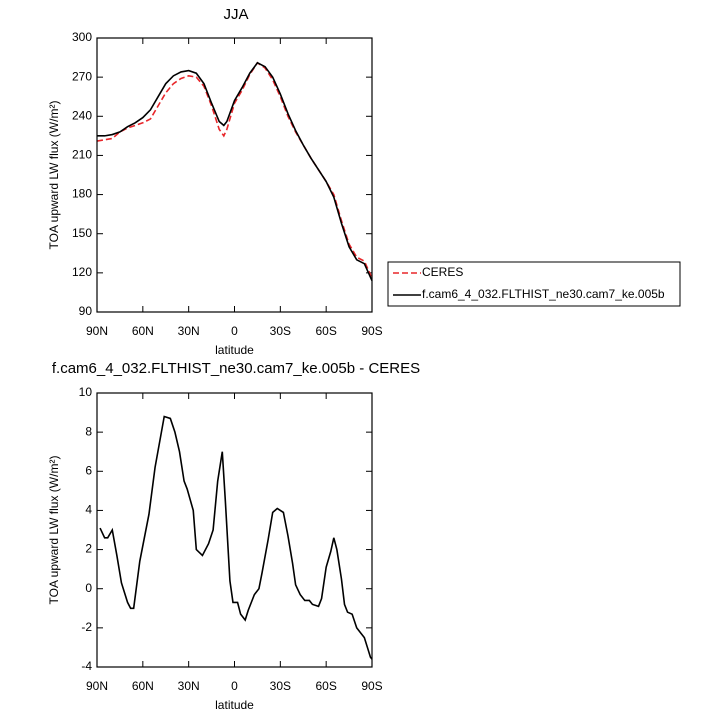 Image resolution: width=720 pixels, height=720 pixels. I want to click on legend-box, so click(534, 284).